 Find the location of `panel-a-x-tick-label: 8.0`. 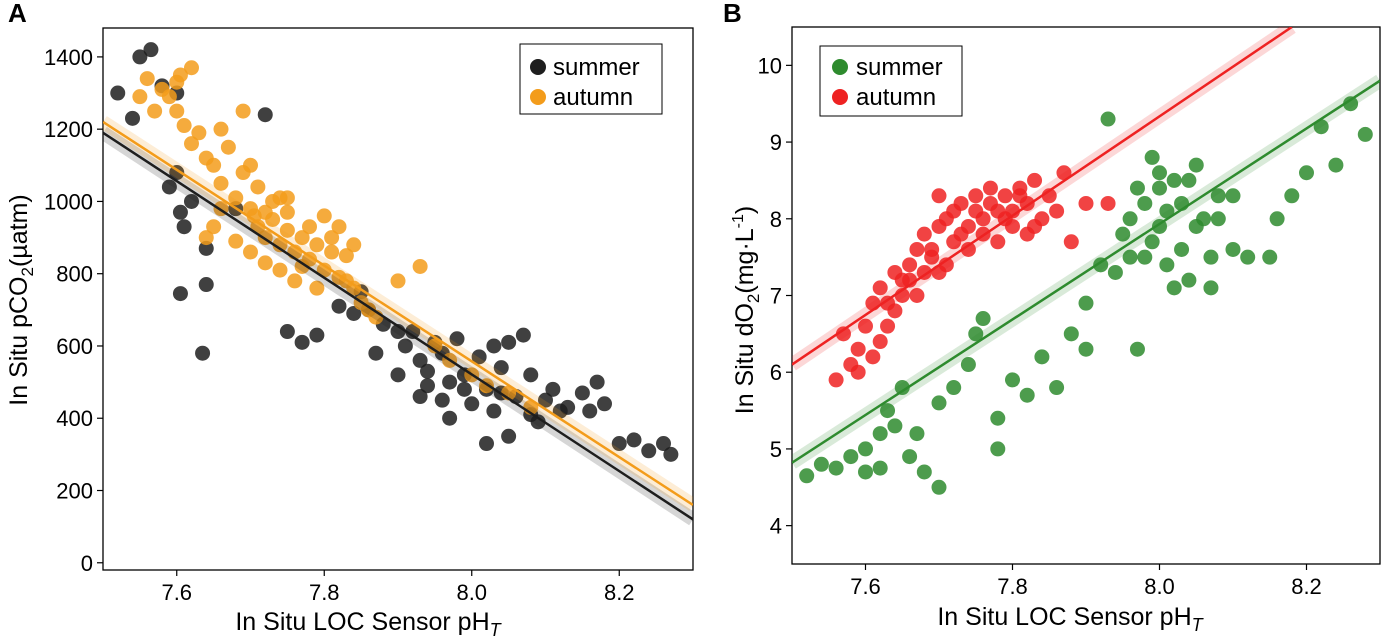

panel-a-x-tick-label: 8.0 is located at coordinates (471, 592).